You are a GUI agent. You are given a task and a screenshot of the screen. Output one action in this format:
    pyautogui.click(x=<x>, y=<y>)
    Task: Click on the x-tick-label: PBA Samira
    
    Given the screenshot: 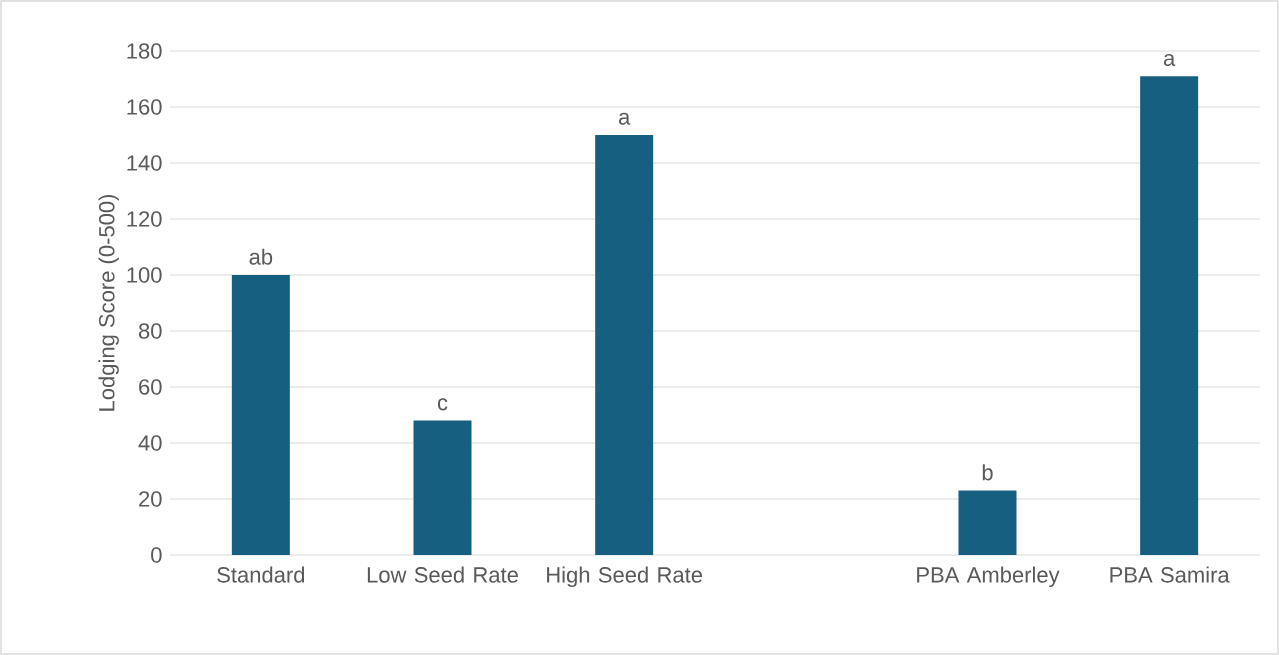 What is the action you would take?
    pyautogui.click(x=1170, y=574)
    